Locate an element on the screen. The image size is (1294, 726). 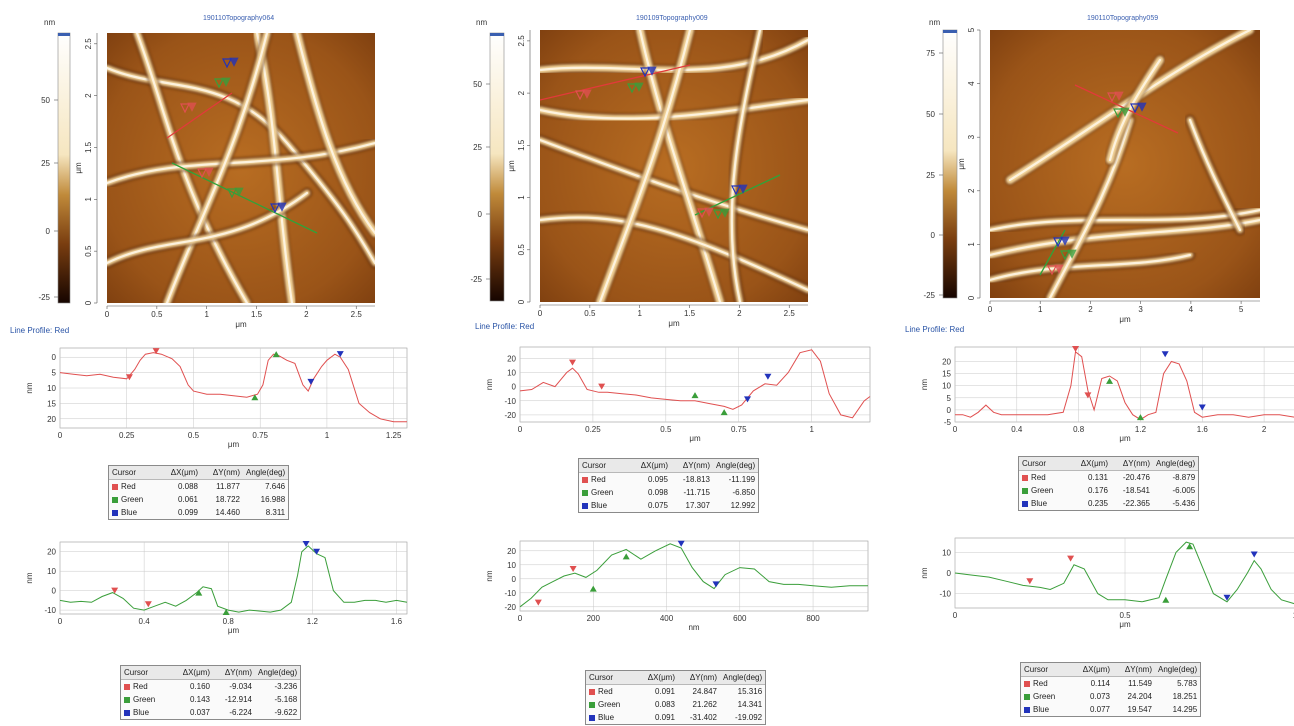
cursor-dx: 0.075 is located at coordinates (657, 505).